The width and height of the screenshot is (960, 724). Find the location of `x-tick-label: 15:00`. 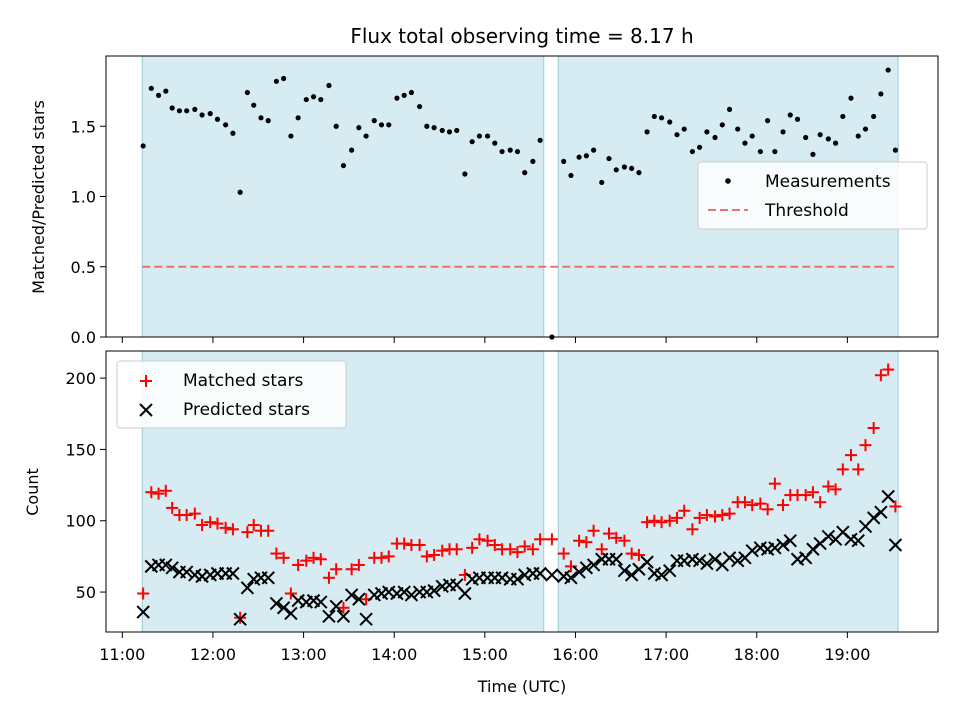

x-tick-label: 15:00 is located at coordinates (485, 654).